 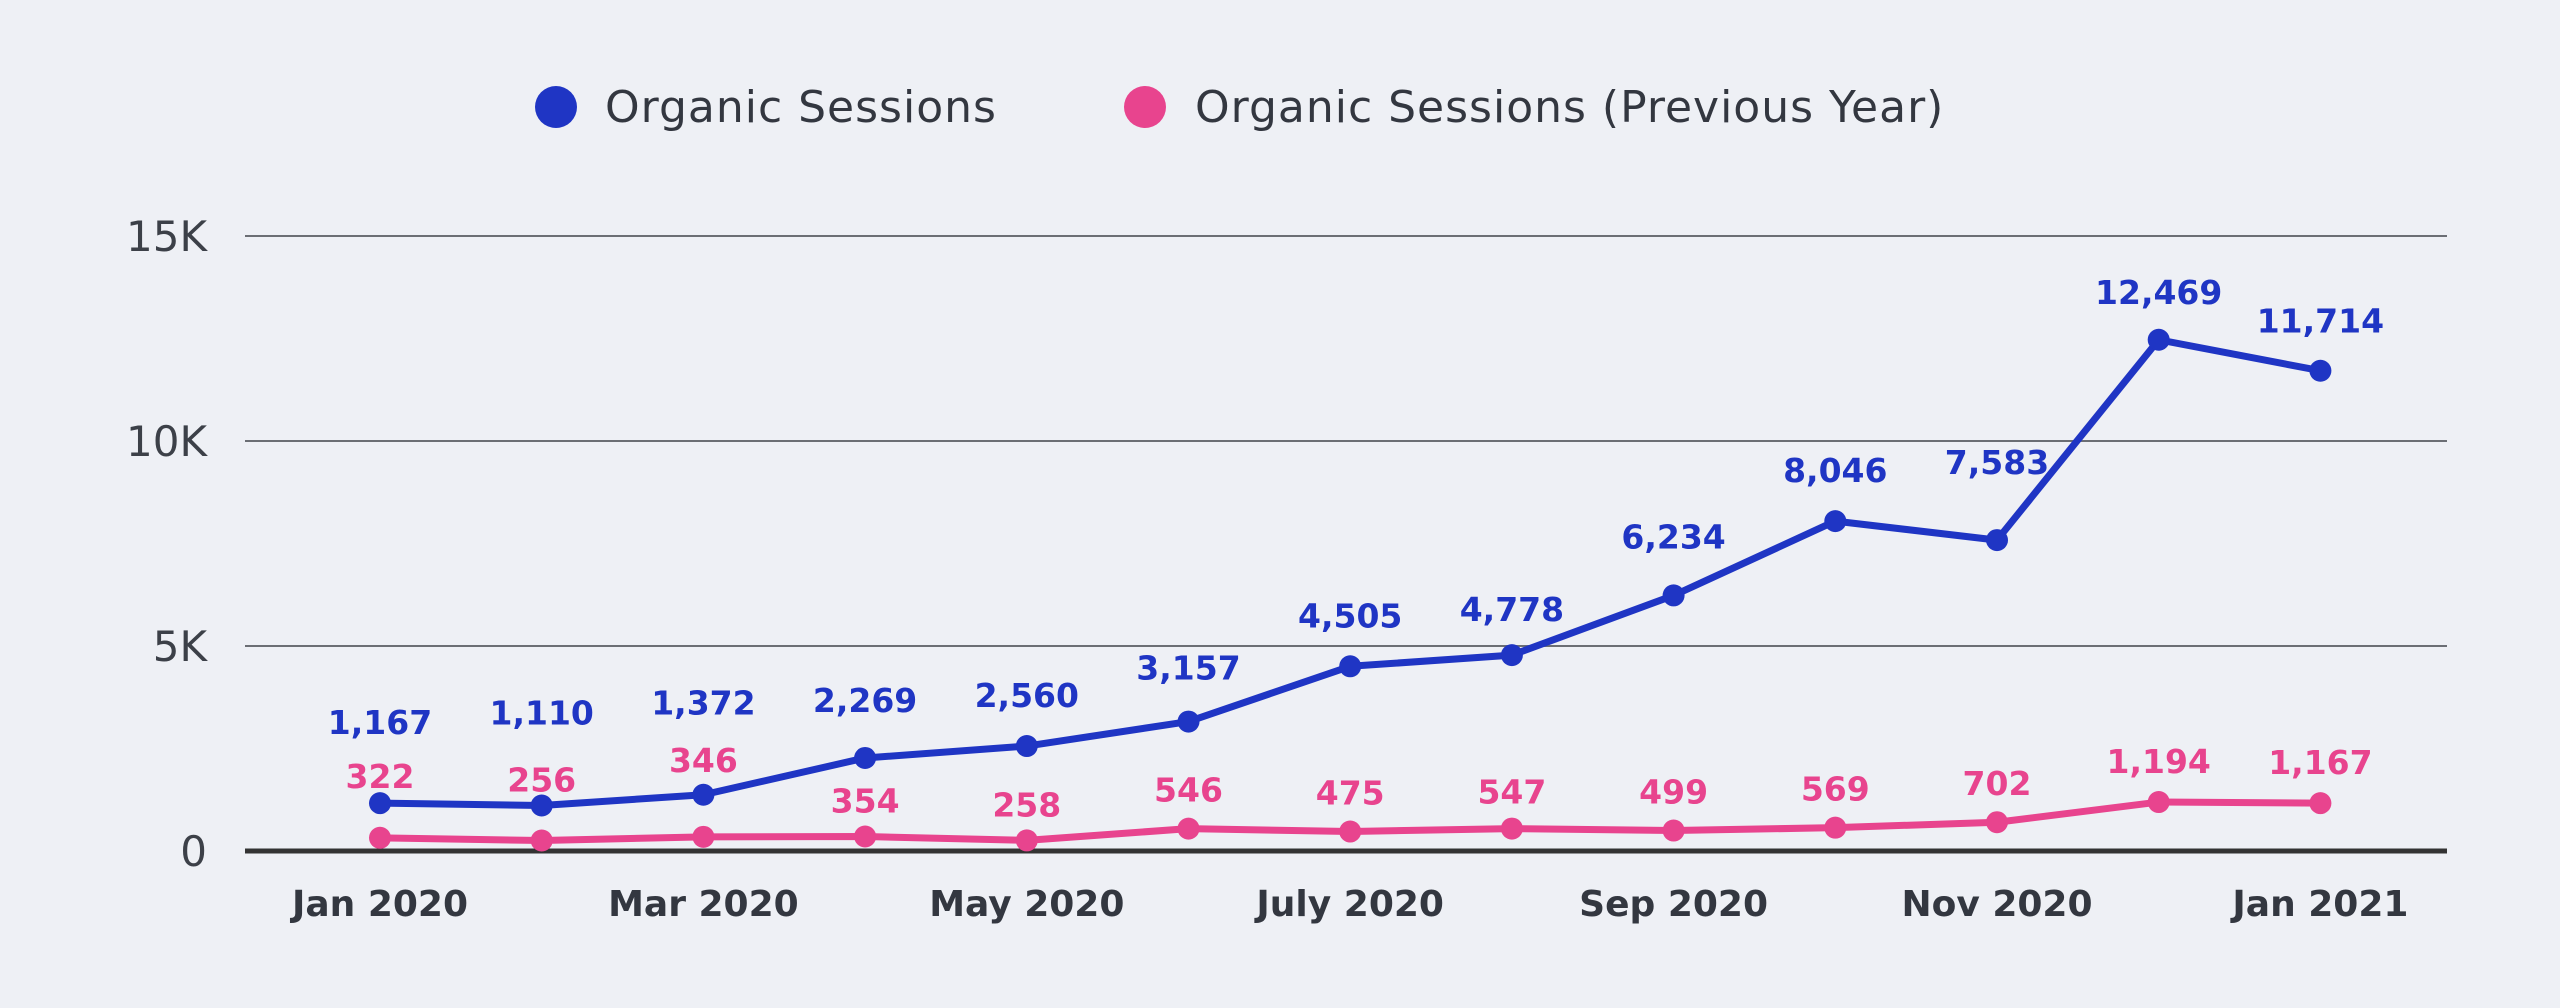 I want to click on y-tick-label: 15K, so click(x=167, y=236).